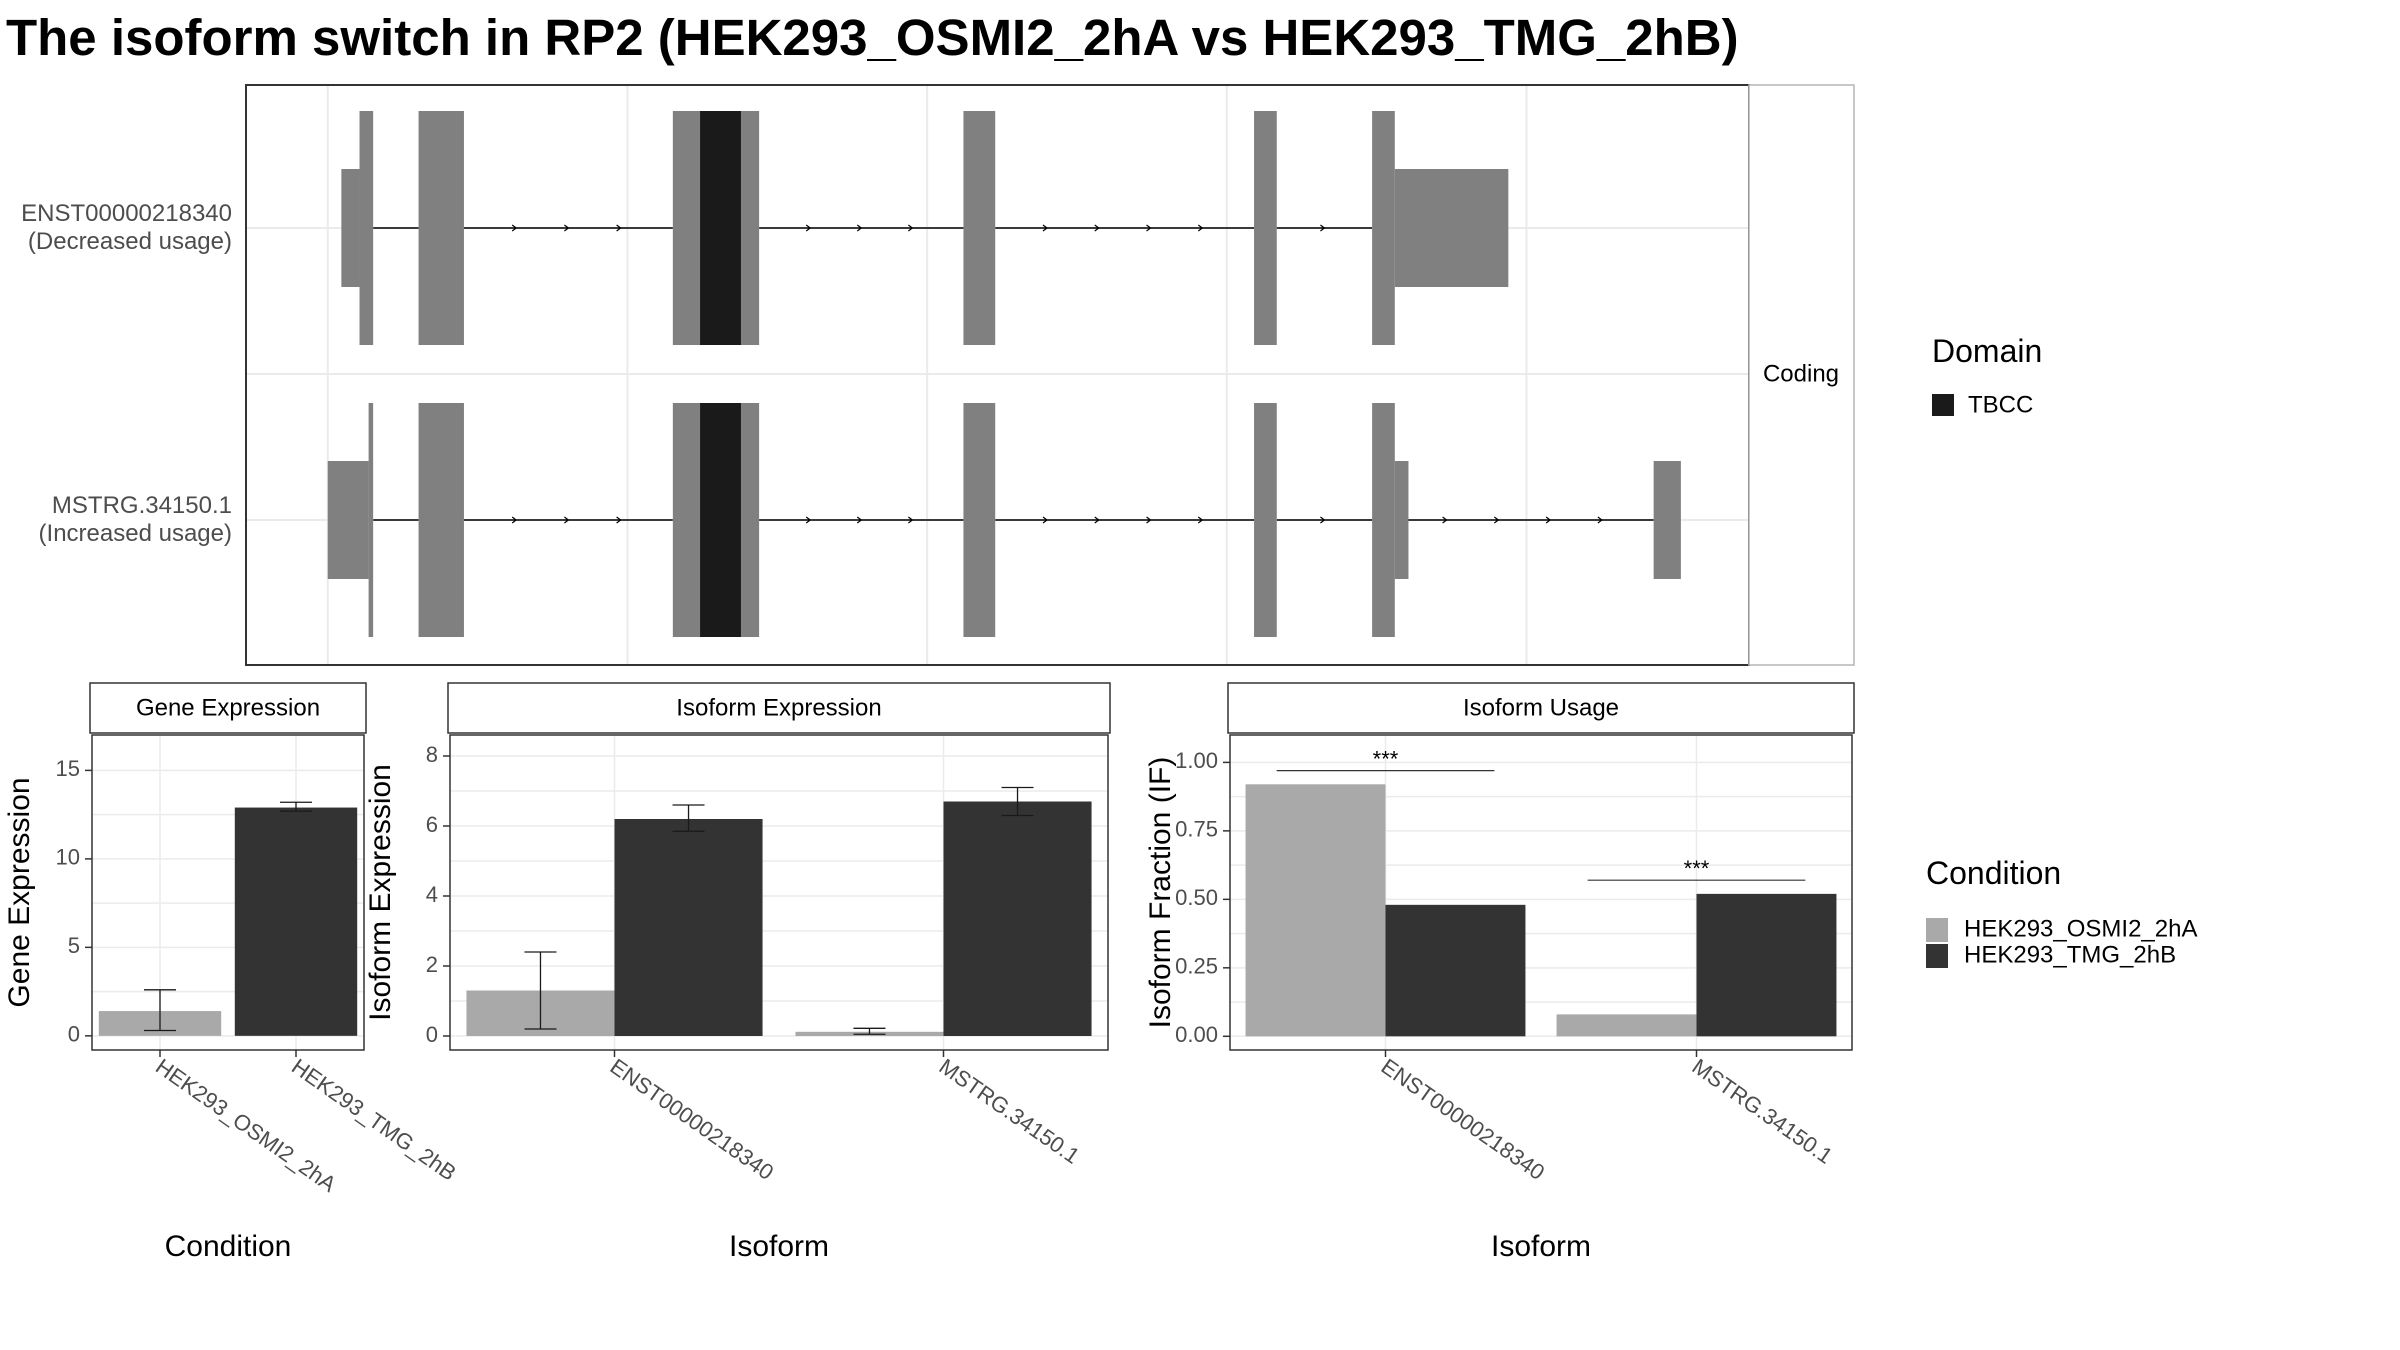  Describe the element at coordinates (432, 894) in the screenshot. I see `y-tick-label: 4` at that location.